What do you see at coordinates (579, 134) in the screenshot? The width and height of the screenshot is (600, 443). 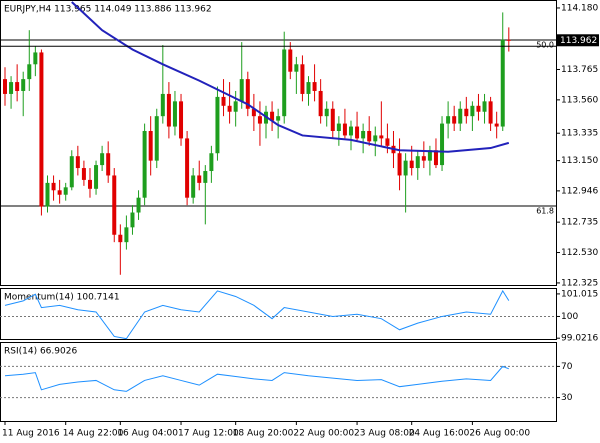 I see `y-tick-label: 113.335` at bounding box center [579, 134].